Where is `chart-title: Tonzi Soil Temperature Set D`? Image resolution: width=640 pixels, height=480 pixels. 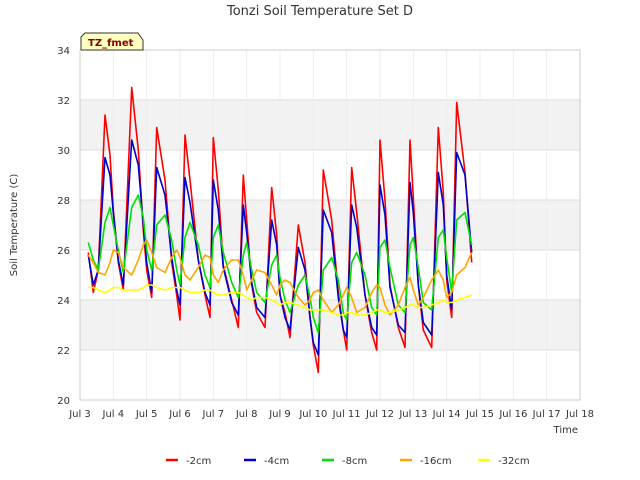
chart-title: Tonzi Soil Temperature Set D is located at coordinates (319, 11).